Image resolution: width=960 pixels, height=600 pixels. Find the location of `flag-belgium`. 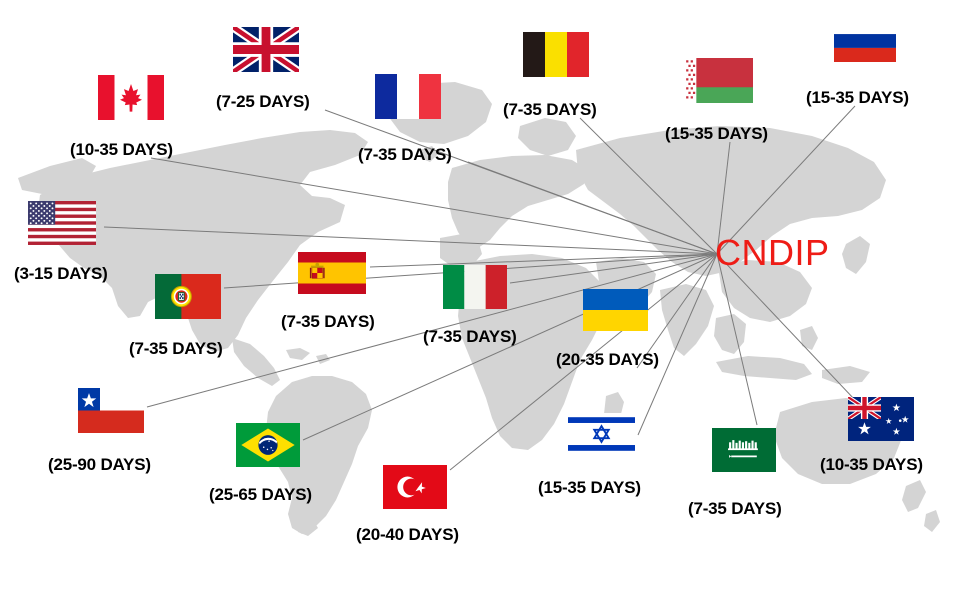

flag-belgium is located at coordinates (556, 54).